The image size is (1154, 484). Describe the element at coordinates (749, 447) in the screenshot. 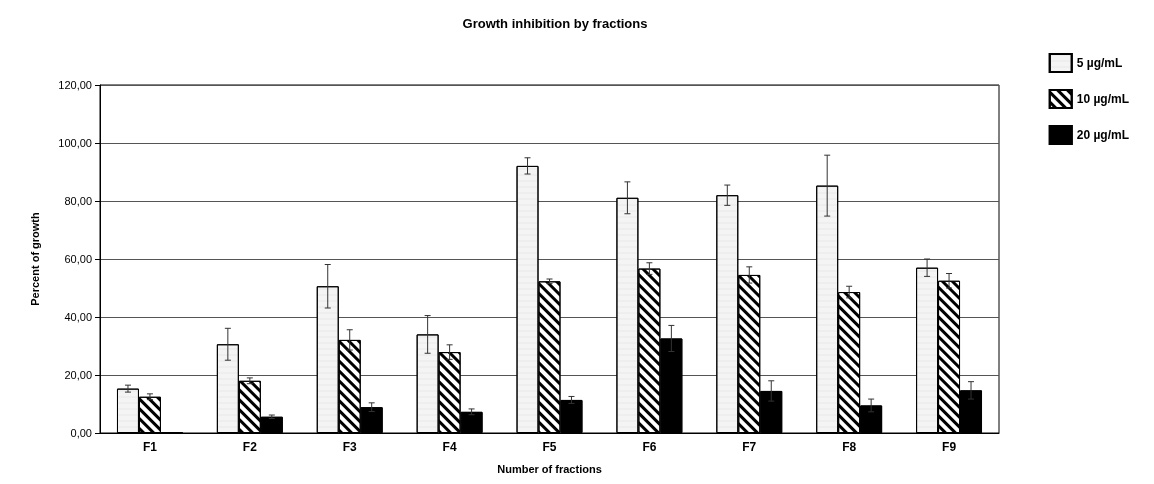

I see `x-tick-label: F7` at that location.